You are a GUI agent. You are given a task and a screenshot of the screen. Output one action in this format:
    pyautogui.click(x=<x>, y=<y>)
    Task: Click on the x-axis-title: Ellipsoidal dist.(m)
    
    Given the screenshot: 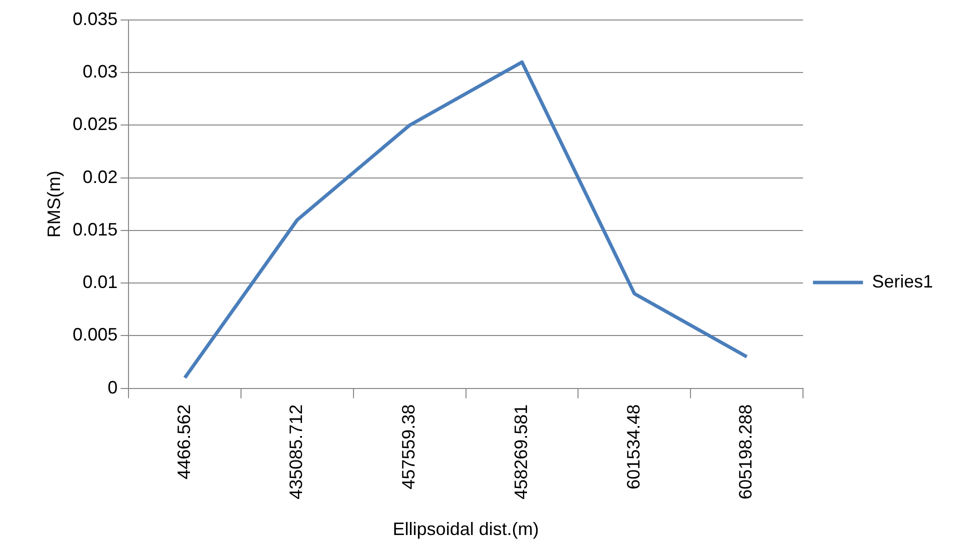 What is the action you would take?
    pyautogui.click(x=465, y=529)
    